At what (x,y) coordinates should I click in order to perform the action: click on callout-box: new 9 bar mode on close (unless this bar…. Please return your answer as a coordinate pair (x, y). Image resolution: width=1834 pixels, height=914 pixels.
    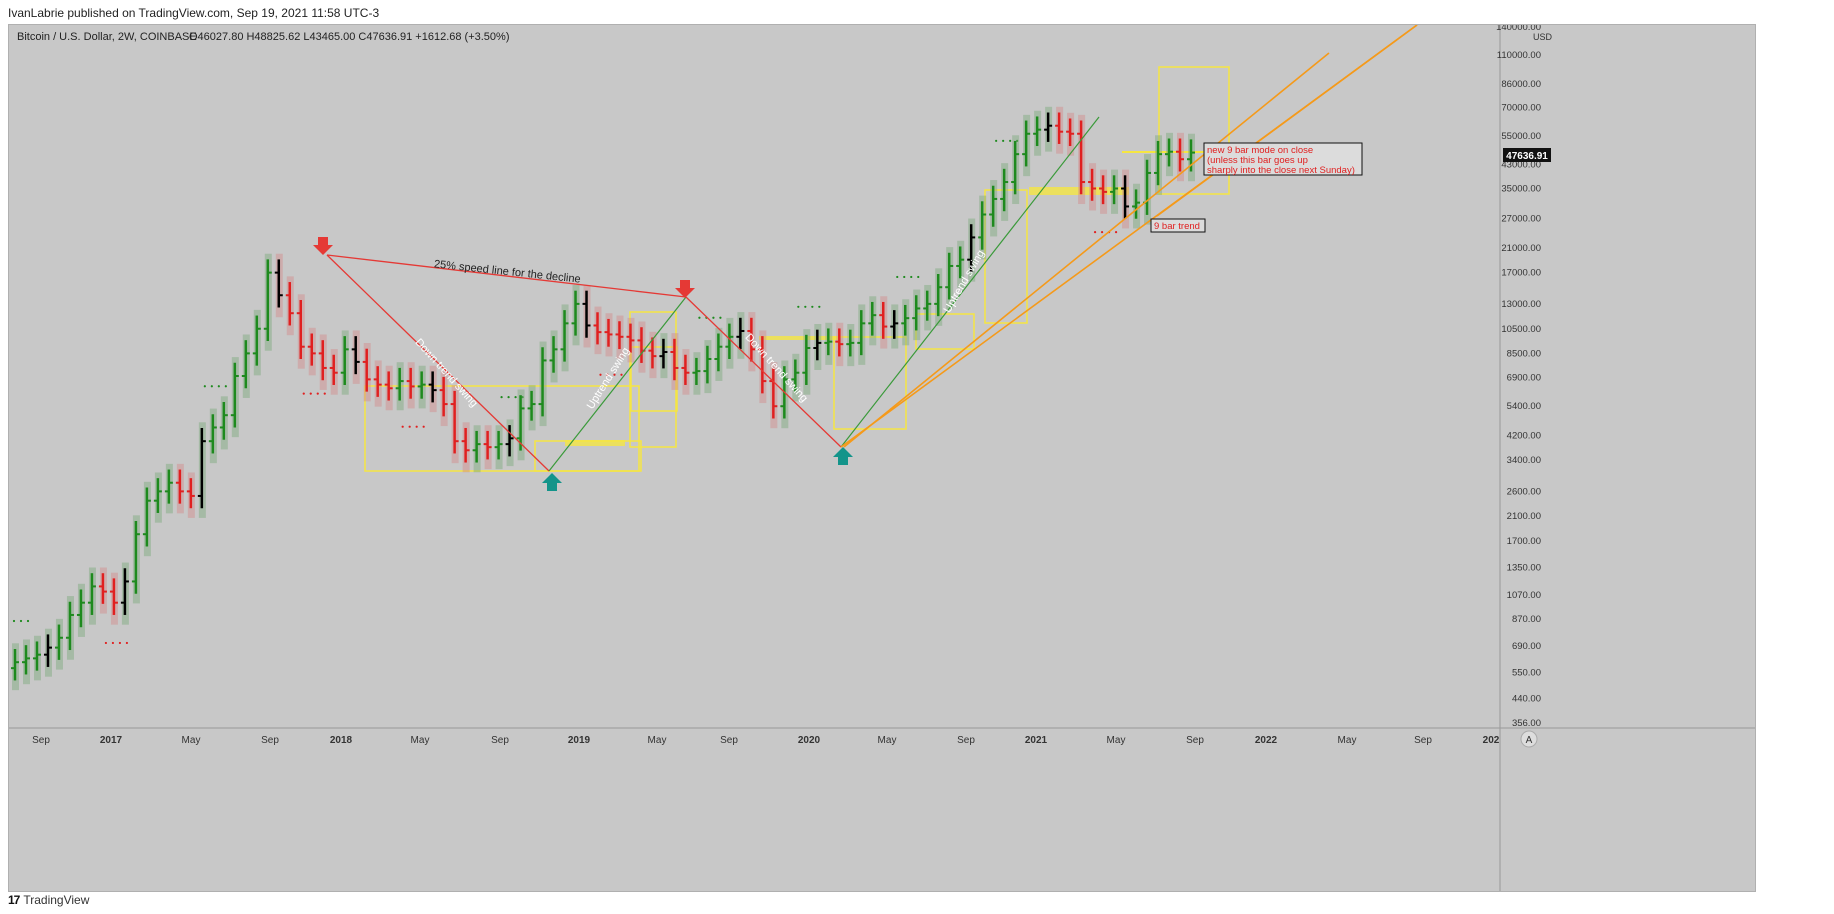
    Looking at the image, I should click on (1283, 159).